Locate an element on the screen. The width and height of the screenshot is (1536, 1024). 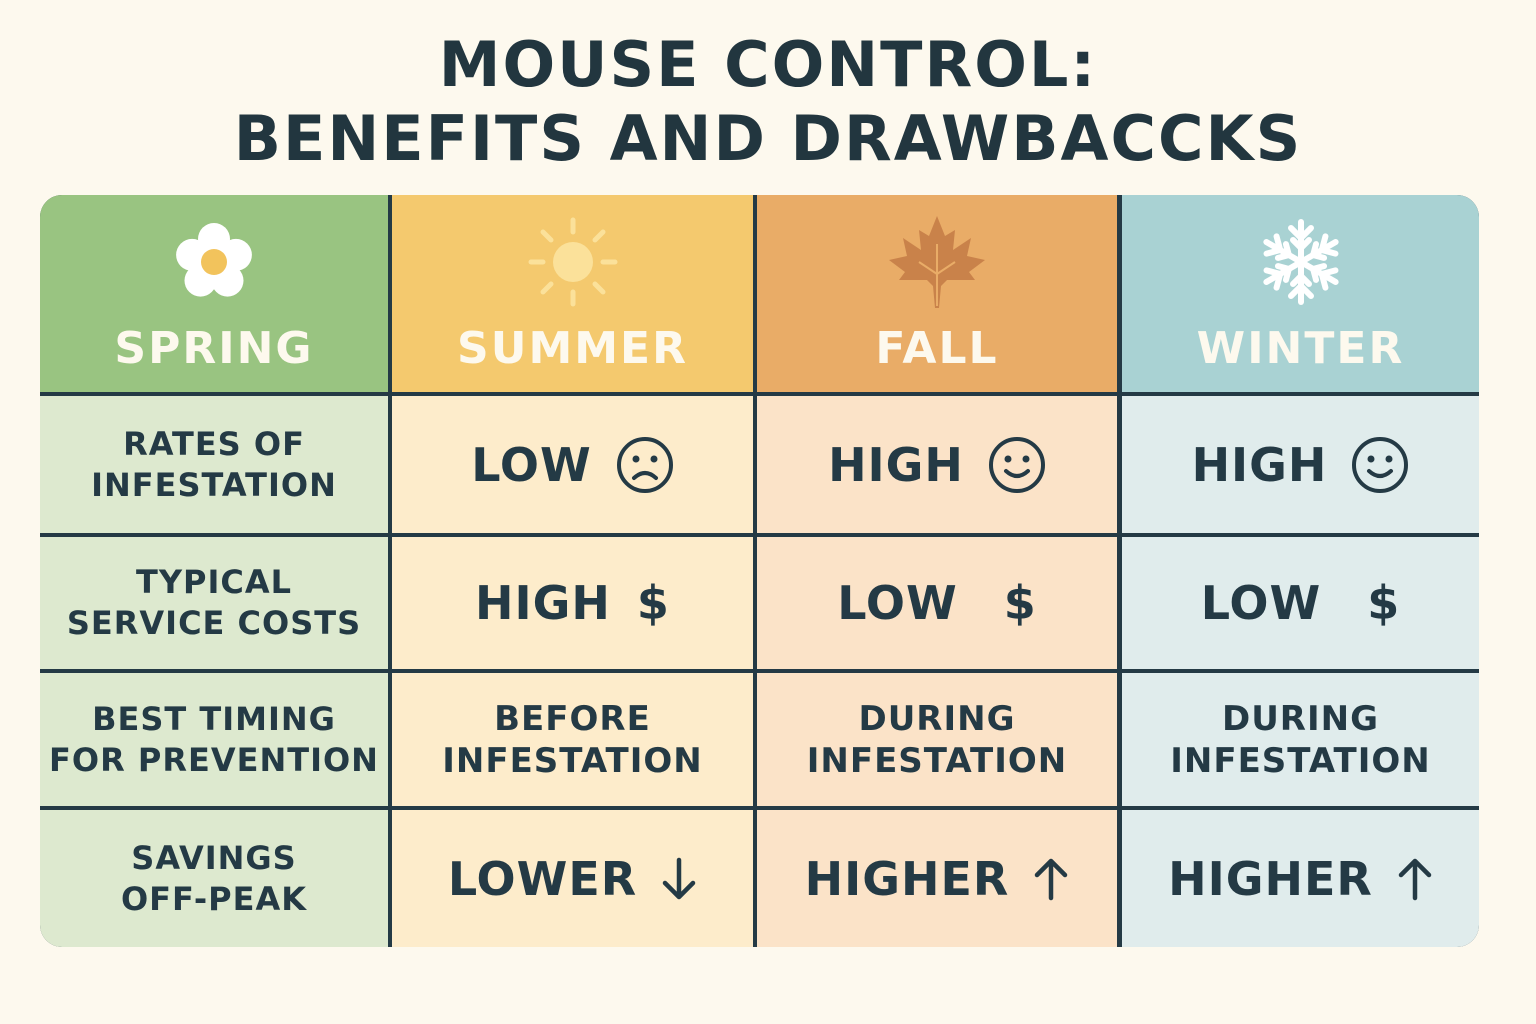
cell-winter-infestation: HIGH is located at coordinates (1300, 464).